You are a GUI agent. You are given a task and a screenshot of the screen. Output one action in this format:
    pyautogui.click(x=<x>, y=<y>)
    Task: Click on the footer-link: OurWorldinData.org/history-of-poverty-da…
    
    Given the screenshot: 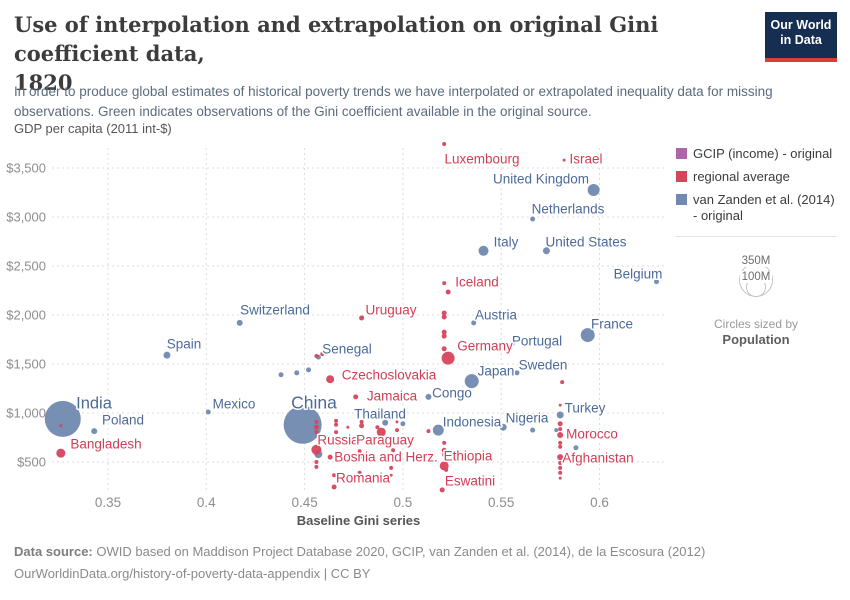 What is the action you would take?
    pyautogui.click(x=192, y=573)
    